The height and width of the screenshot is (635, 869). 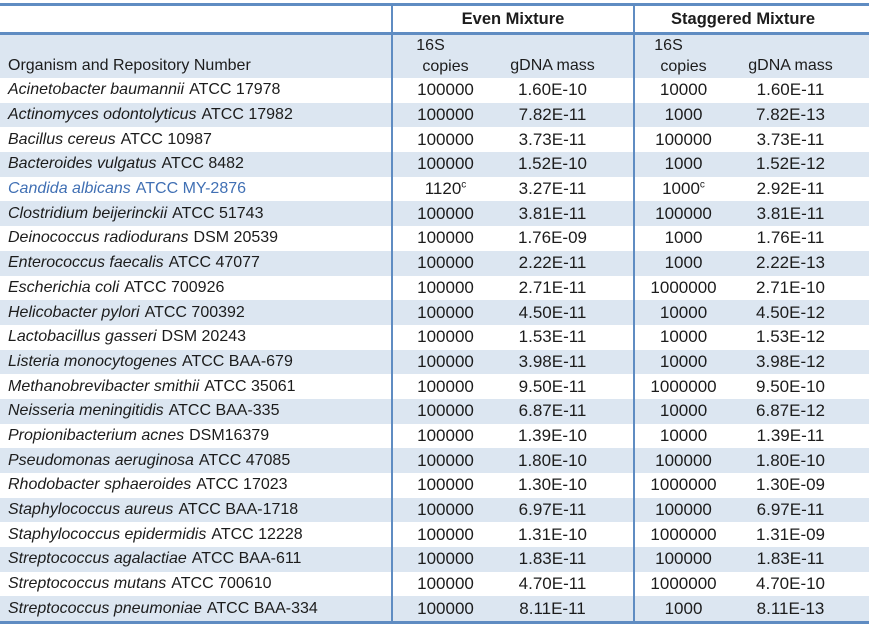 What do you see at coordinates (196, 55) in the screenshot?
I see `column-header-organism: Organism and Repository Number` at bounding box center [196, 55].